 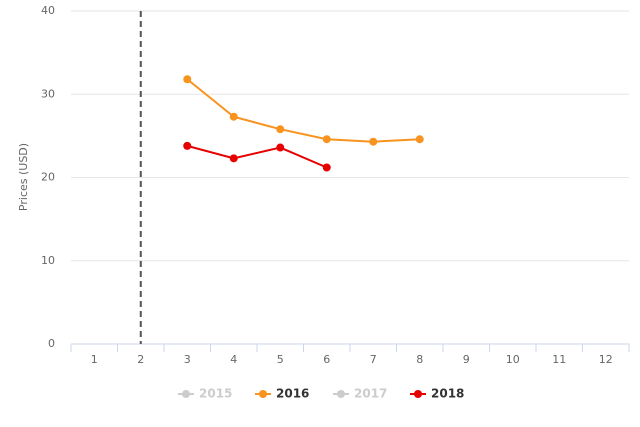 What do you see at coordinates (48, 260) in the screenshot?
I see `y-tick-label: 10` at bounding box center [48, 260].